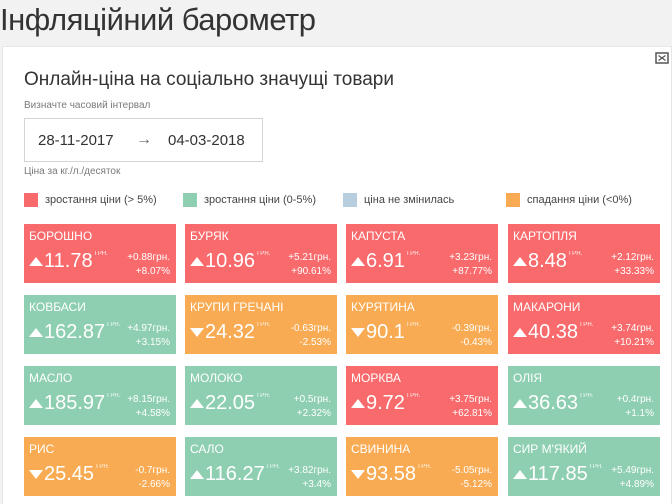 The width and height of the screenshot is (672, 504). I want to click on product-tile: КОВБАСИ 162.87 ГРН. +4.97грн. +3.15%, so click(100, 324).